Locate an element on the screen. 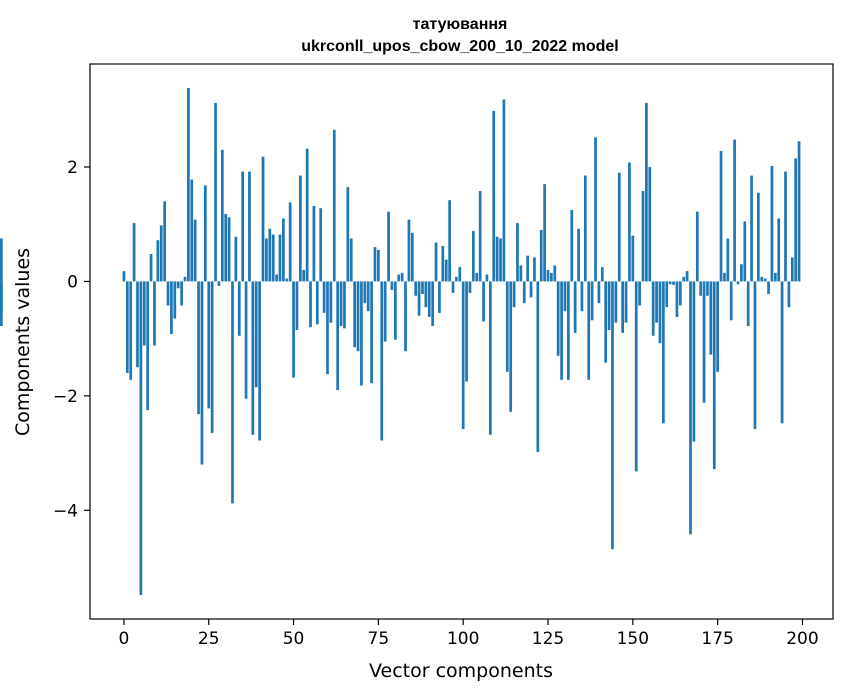 This screenshot has height=696, width=847. bar-undefined is located at coordinates (1, 297).